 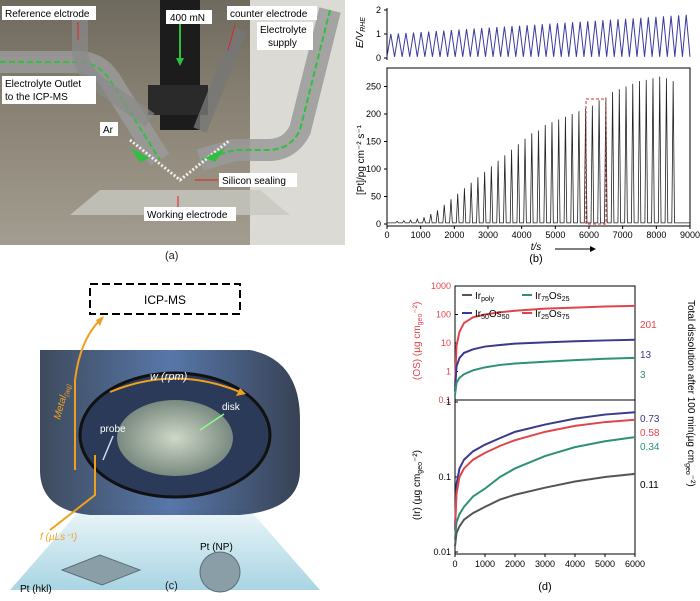 What do you see at coordinates (545, 564) in the screenshot?
I see `d-xtick-label: 3000` at bounding box center [545, 564].